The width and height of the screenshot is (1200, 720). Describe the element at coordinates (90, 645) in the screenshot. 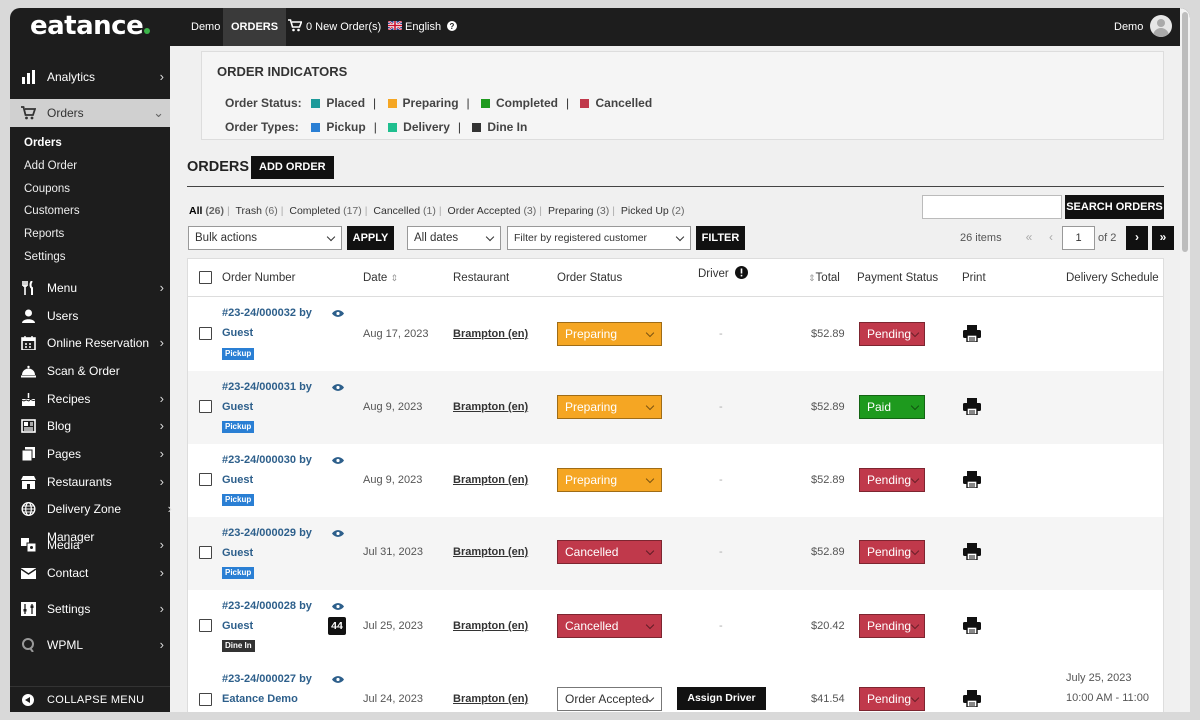

I see `sidebar-item-wpml: WPML ›` at that location.